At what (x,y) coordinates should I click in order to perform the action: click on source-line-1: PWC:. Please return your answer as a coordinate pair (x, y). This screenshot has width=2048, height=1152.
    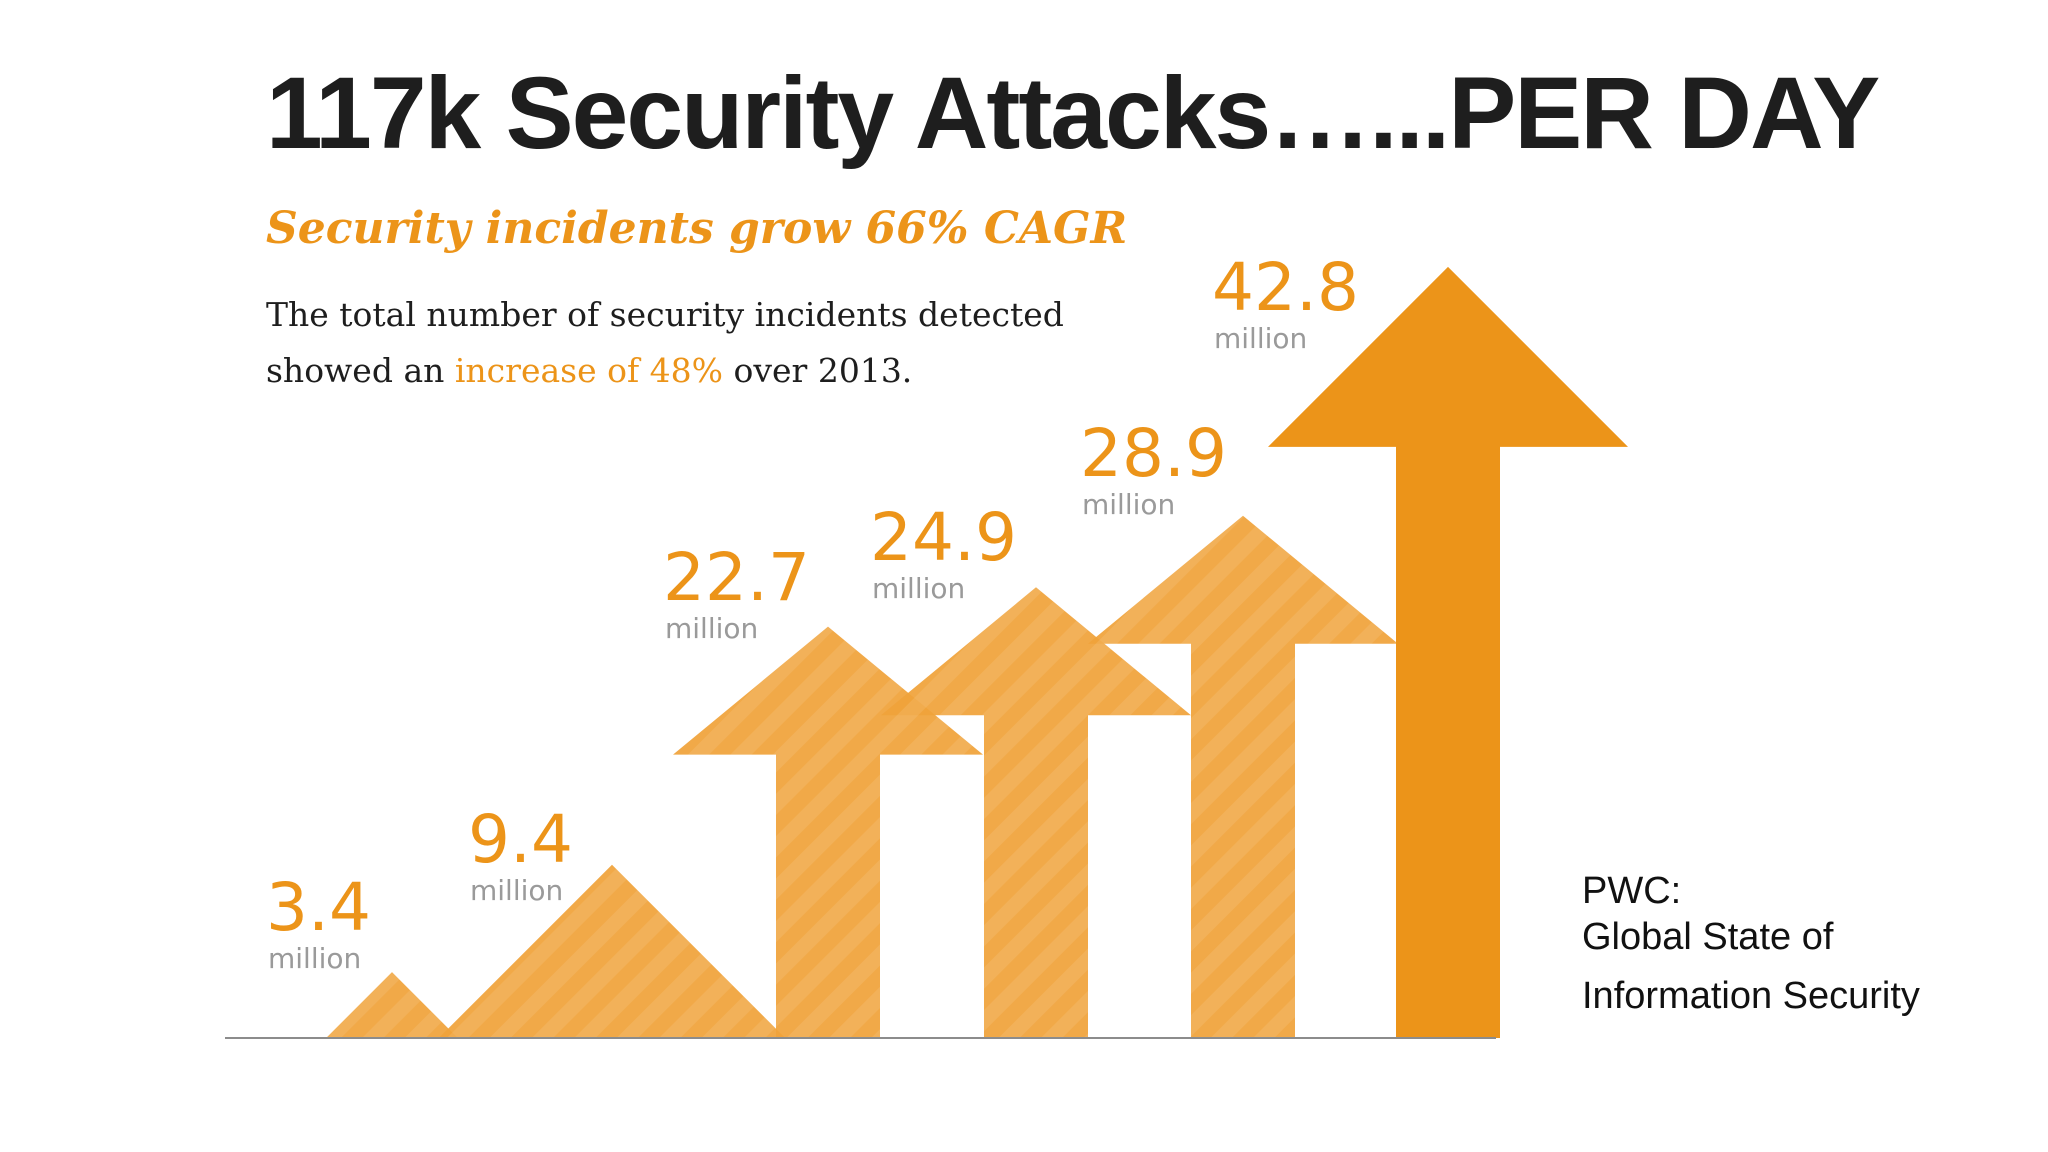
    Looking at the image, I should click on (1632, 891).